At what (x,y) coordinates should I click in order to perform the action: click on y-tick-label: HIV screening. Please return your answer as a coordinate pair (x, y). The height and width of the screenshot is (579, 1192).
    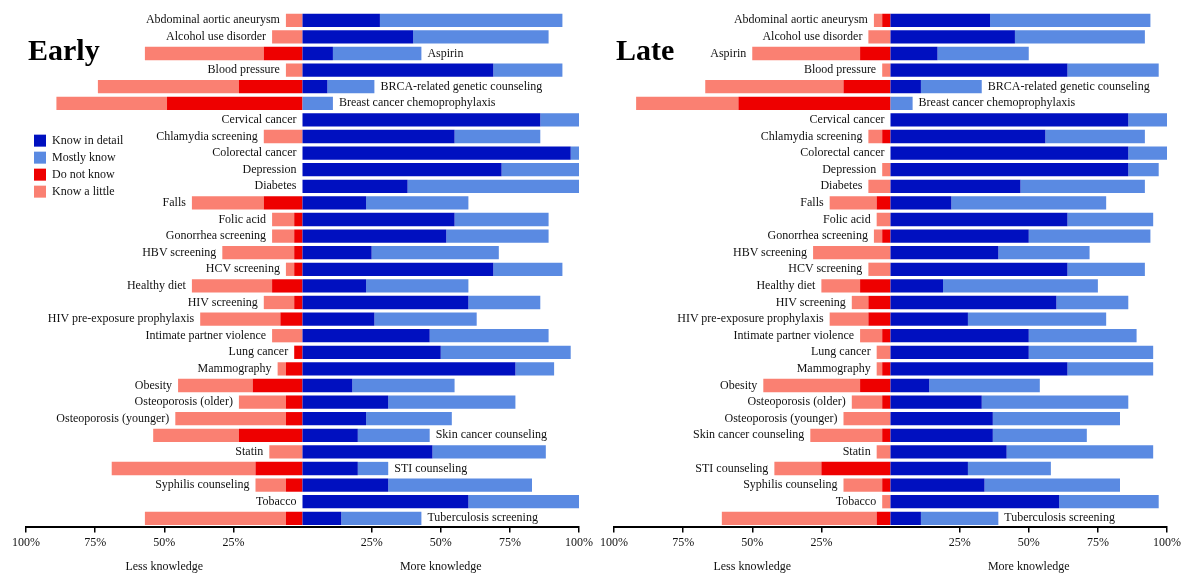
    Looking at the image, I should click on (810, 301).